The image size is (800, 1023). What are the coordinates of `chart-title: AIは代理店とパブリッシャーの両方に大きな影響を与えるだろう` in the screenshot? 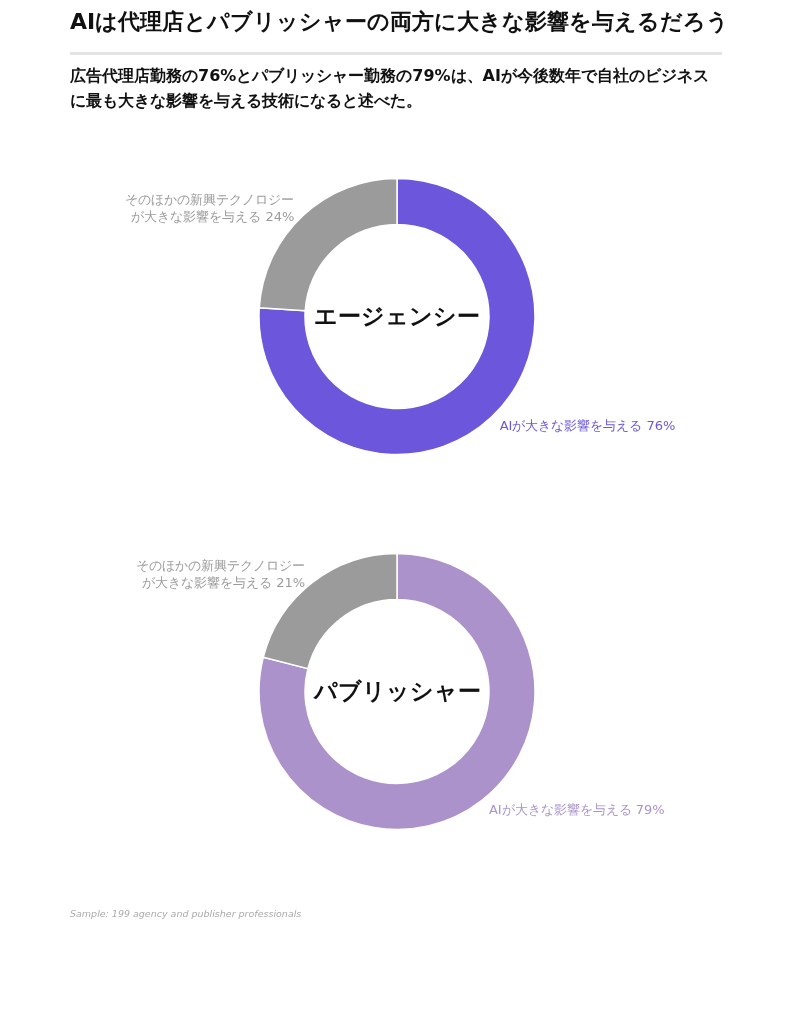 It's located at (400, 22).